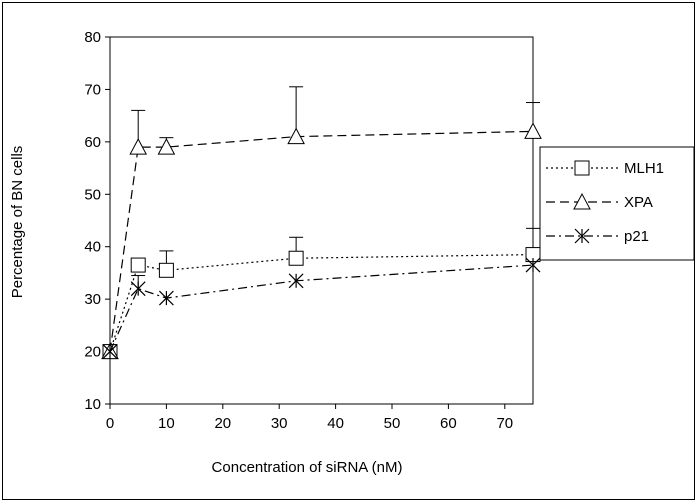  I want to click on x-tick-label: 20, so click(222, 423).